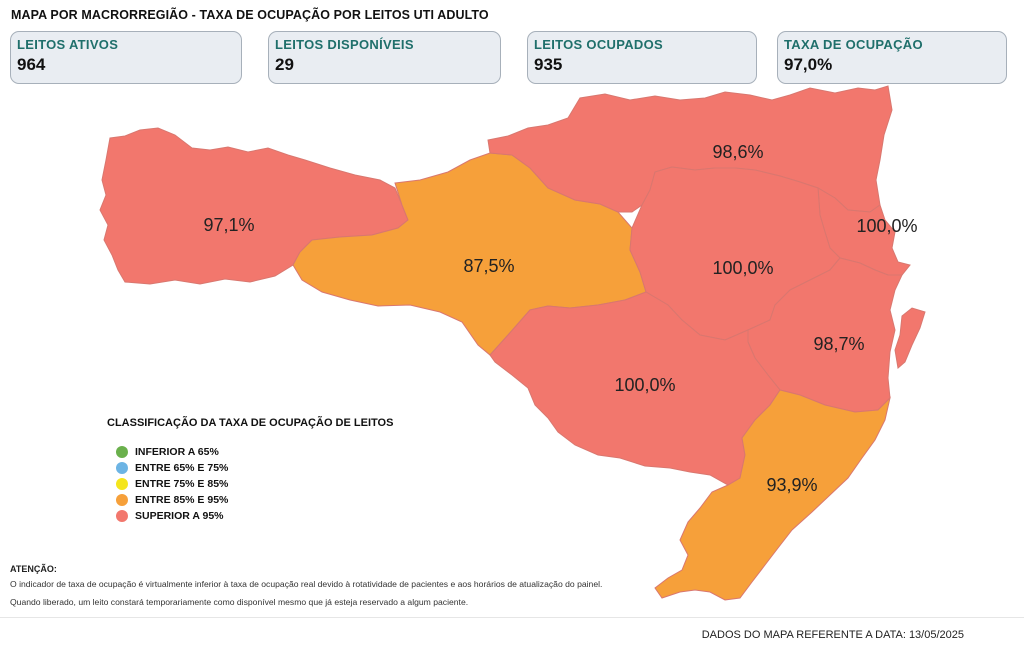  I want to click on kpi-card-taxa-ocupacao: TAXA DE OCUPAÇÃO 97,0%, so click(892, 57).